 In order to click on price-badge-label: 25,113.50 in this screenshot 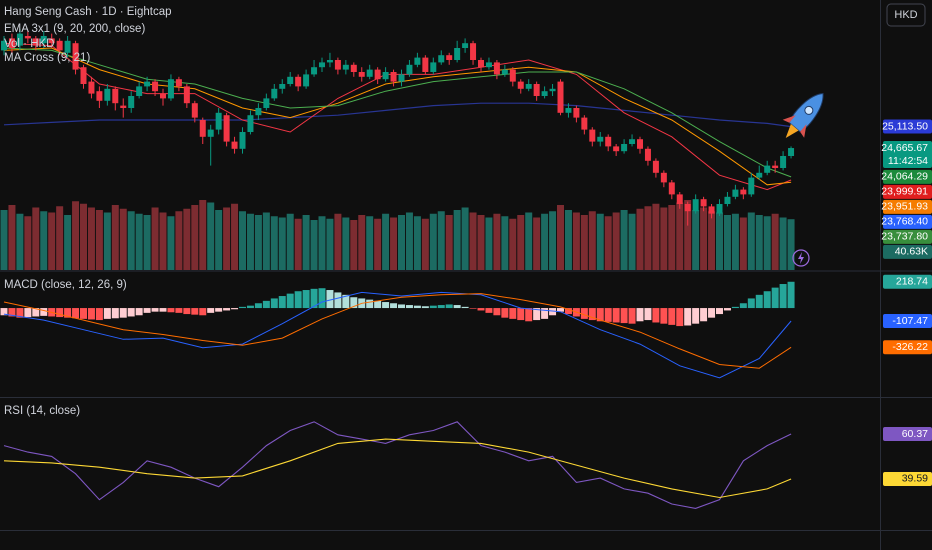, I will do `click(905, 126)`.